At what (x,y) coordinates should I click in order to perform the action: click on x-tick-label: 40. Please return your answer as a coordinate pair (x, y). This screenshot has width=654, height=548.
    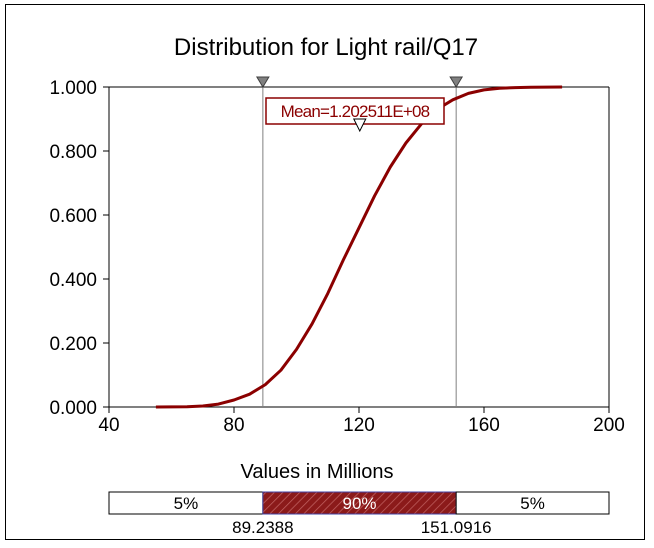
    Looking at the image, I should click on (108, 425).